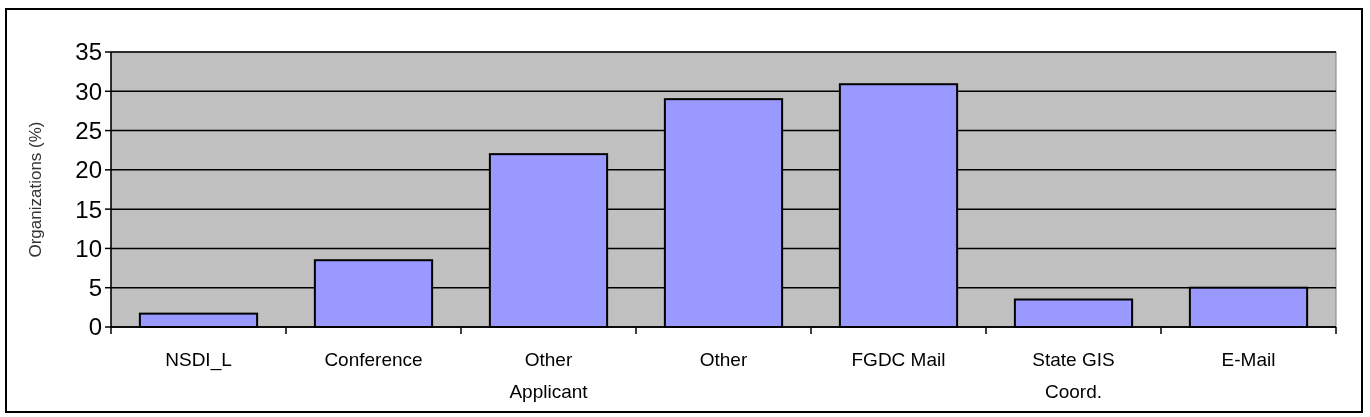 The height and width of the screenshot is (417, 1370). Describe the element at coordinates (1073, 375) in the screenshot. I see `x-tick-label: State GIS Coord.` at that location.